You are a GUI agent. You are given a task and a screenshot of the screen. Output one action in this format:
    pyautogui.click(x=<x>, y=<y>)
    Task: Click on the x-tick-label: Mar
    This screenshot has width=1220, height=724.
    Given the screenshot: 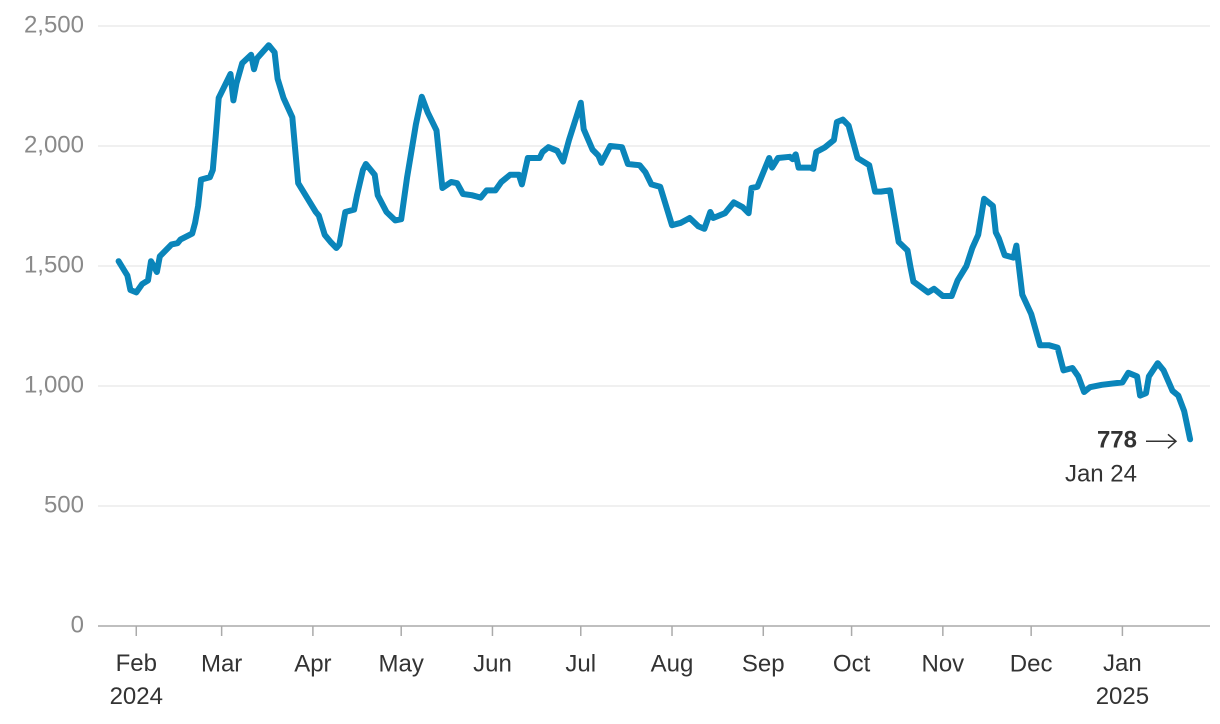 What is the action you would take?
    pyautogui.click(x=221, y=663)
    